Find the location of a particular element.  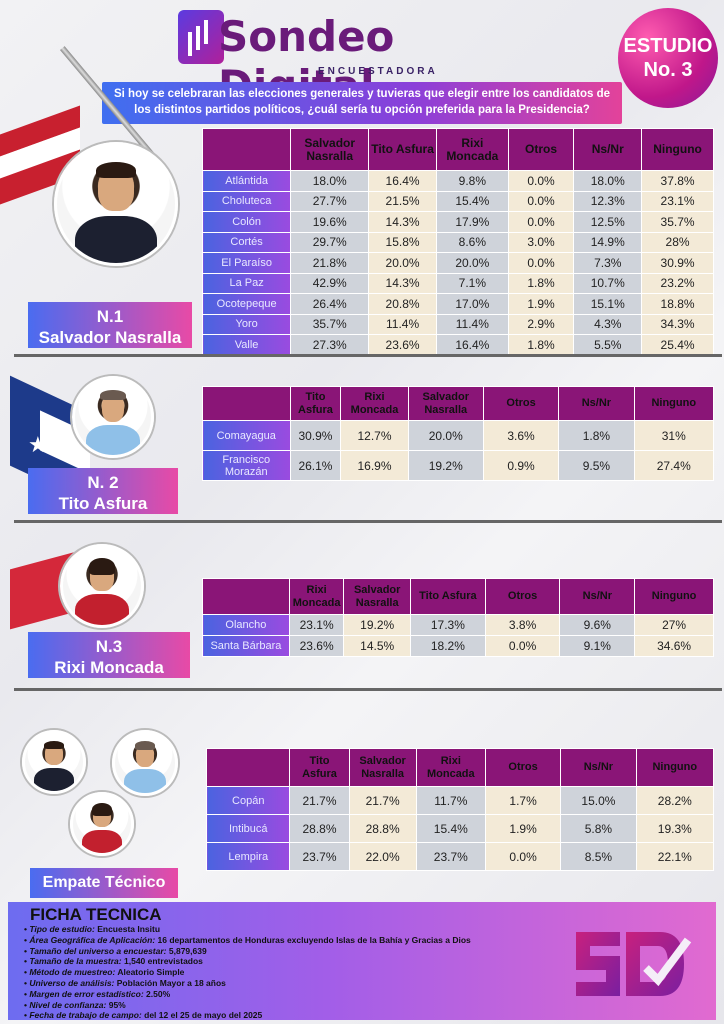

empate-tecnico-label: Empate Técnico is located at coordinates (104, 883).